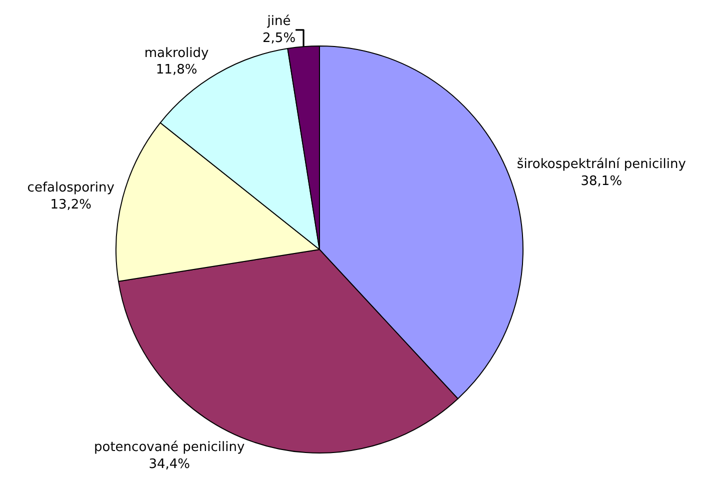 The height and width of the screenshot is (499, 714). Describe the element at coordinates (170, 448) in the screenshot. I see `slice-label: potencované peniciliny` at that location.